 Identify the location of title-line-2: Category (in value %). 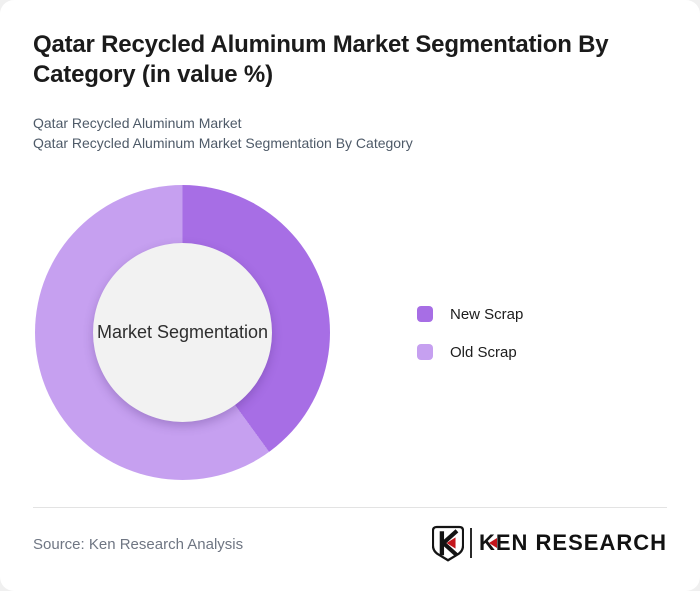
(153, 74).